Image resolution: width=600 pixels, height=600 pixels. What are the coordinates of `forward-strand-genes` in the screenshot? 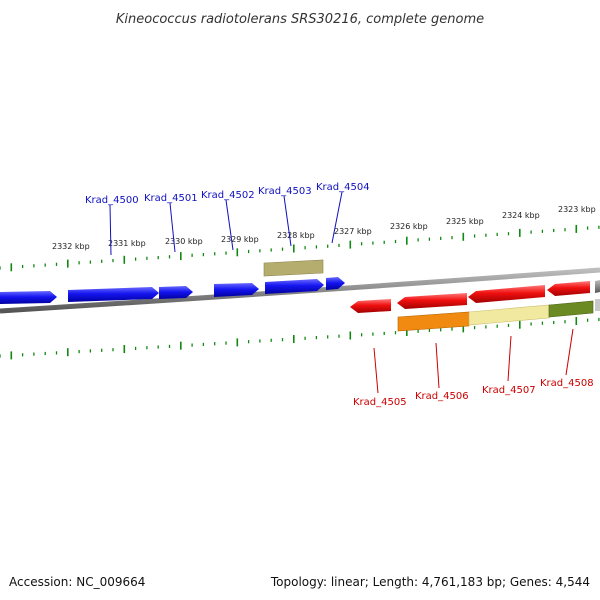 It's located at (172, 290).